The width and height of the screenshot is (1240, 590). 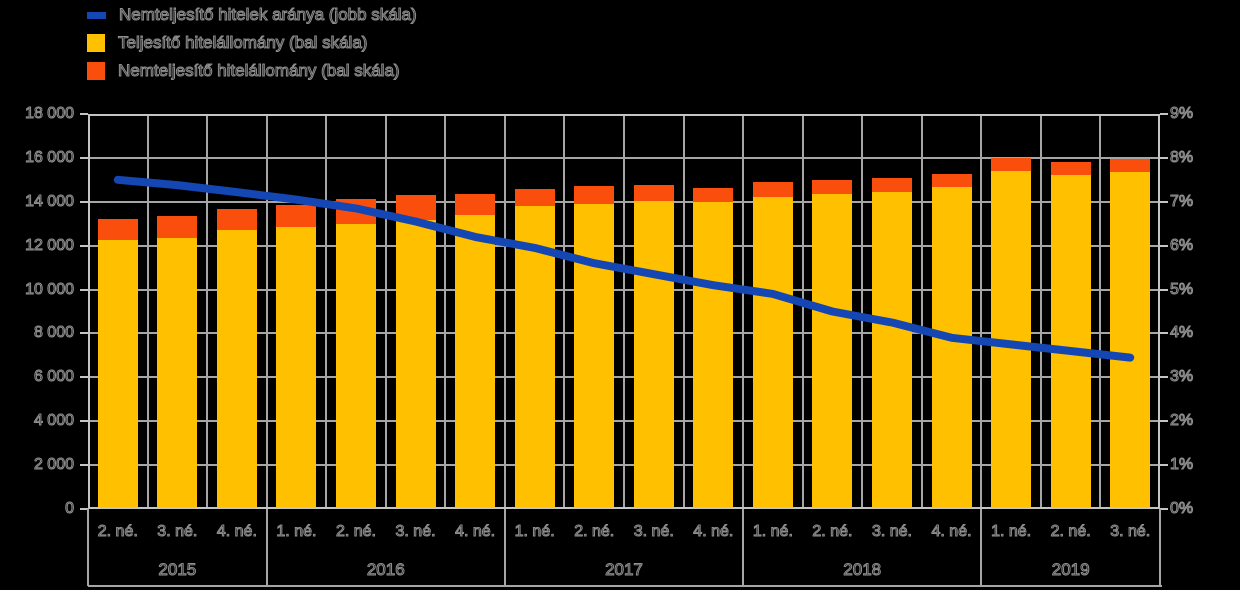 What do you see at coordinates (259, 71) in the screenshot?
I see `legend-label: Nemteljesítő hitelállomány (bal skála)` at bounding box center [259, 71].